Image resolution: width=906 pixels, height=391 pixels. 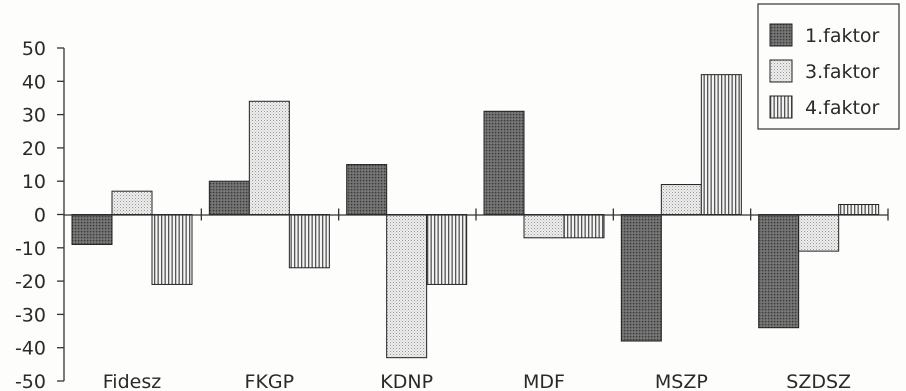 What do you see at coordinates (132, 381) in the screenshot?
I see `category-label: Fidesz` at bounding box center [132, 381].